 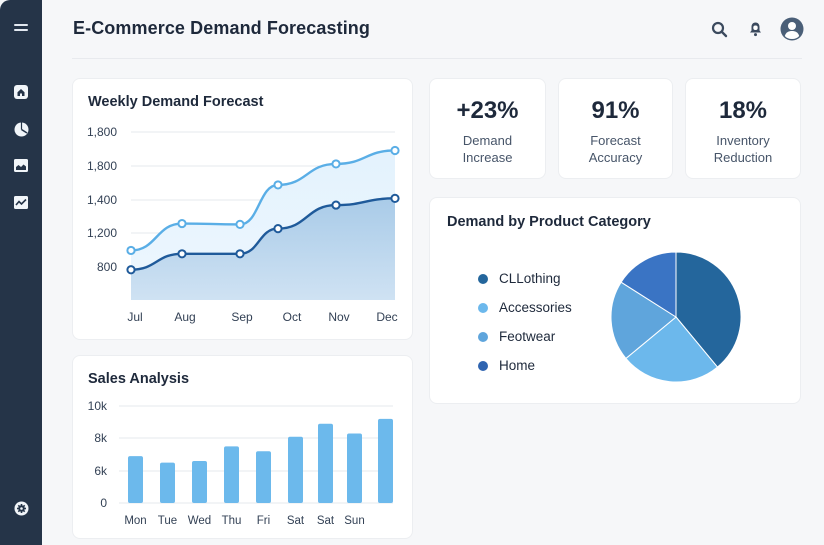 What do you see at coordinates (21, 508) in the screenshot?
I see `gear-icon` at bounding box center [21, 508].